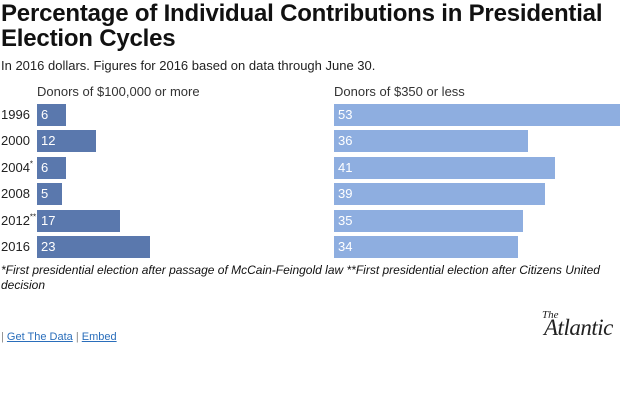 The width and height of the screenshot is (630, 416). Describe the element at coordinates (15, 193) in the screenshot. I see `year-label: 2008` at that location.